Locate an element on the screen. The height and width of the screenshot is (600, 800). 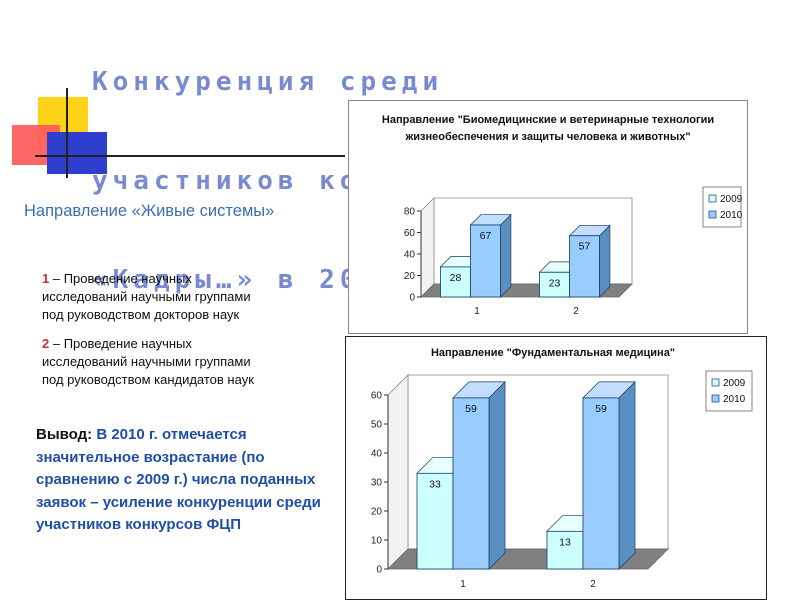
chart1-data-label-2010-2: 57 is located at coordinates (585, 247).